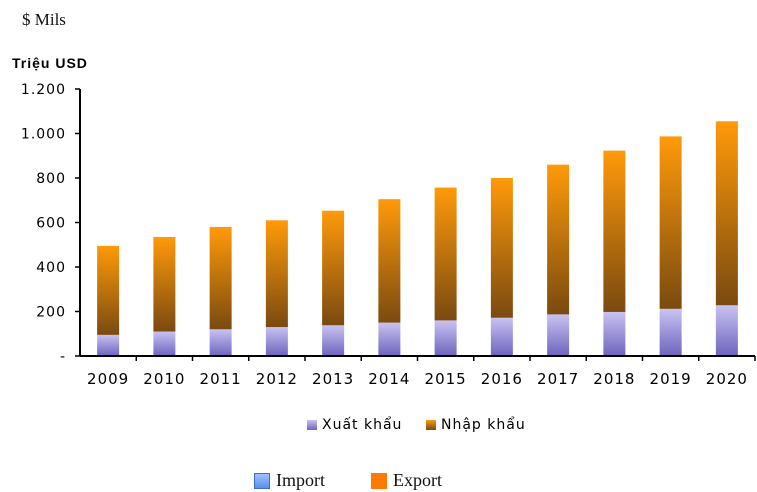 This screenshot has height=492, width=757. What do you see at coordinates (362, 424) in the screenshot?
I see `legend-label-xuat-khau: Xuất khẩu` at bounding box center [362, 424].